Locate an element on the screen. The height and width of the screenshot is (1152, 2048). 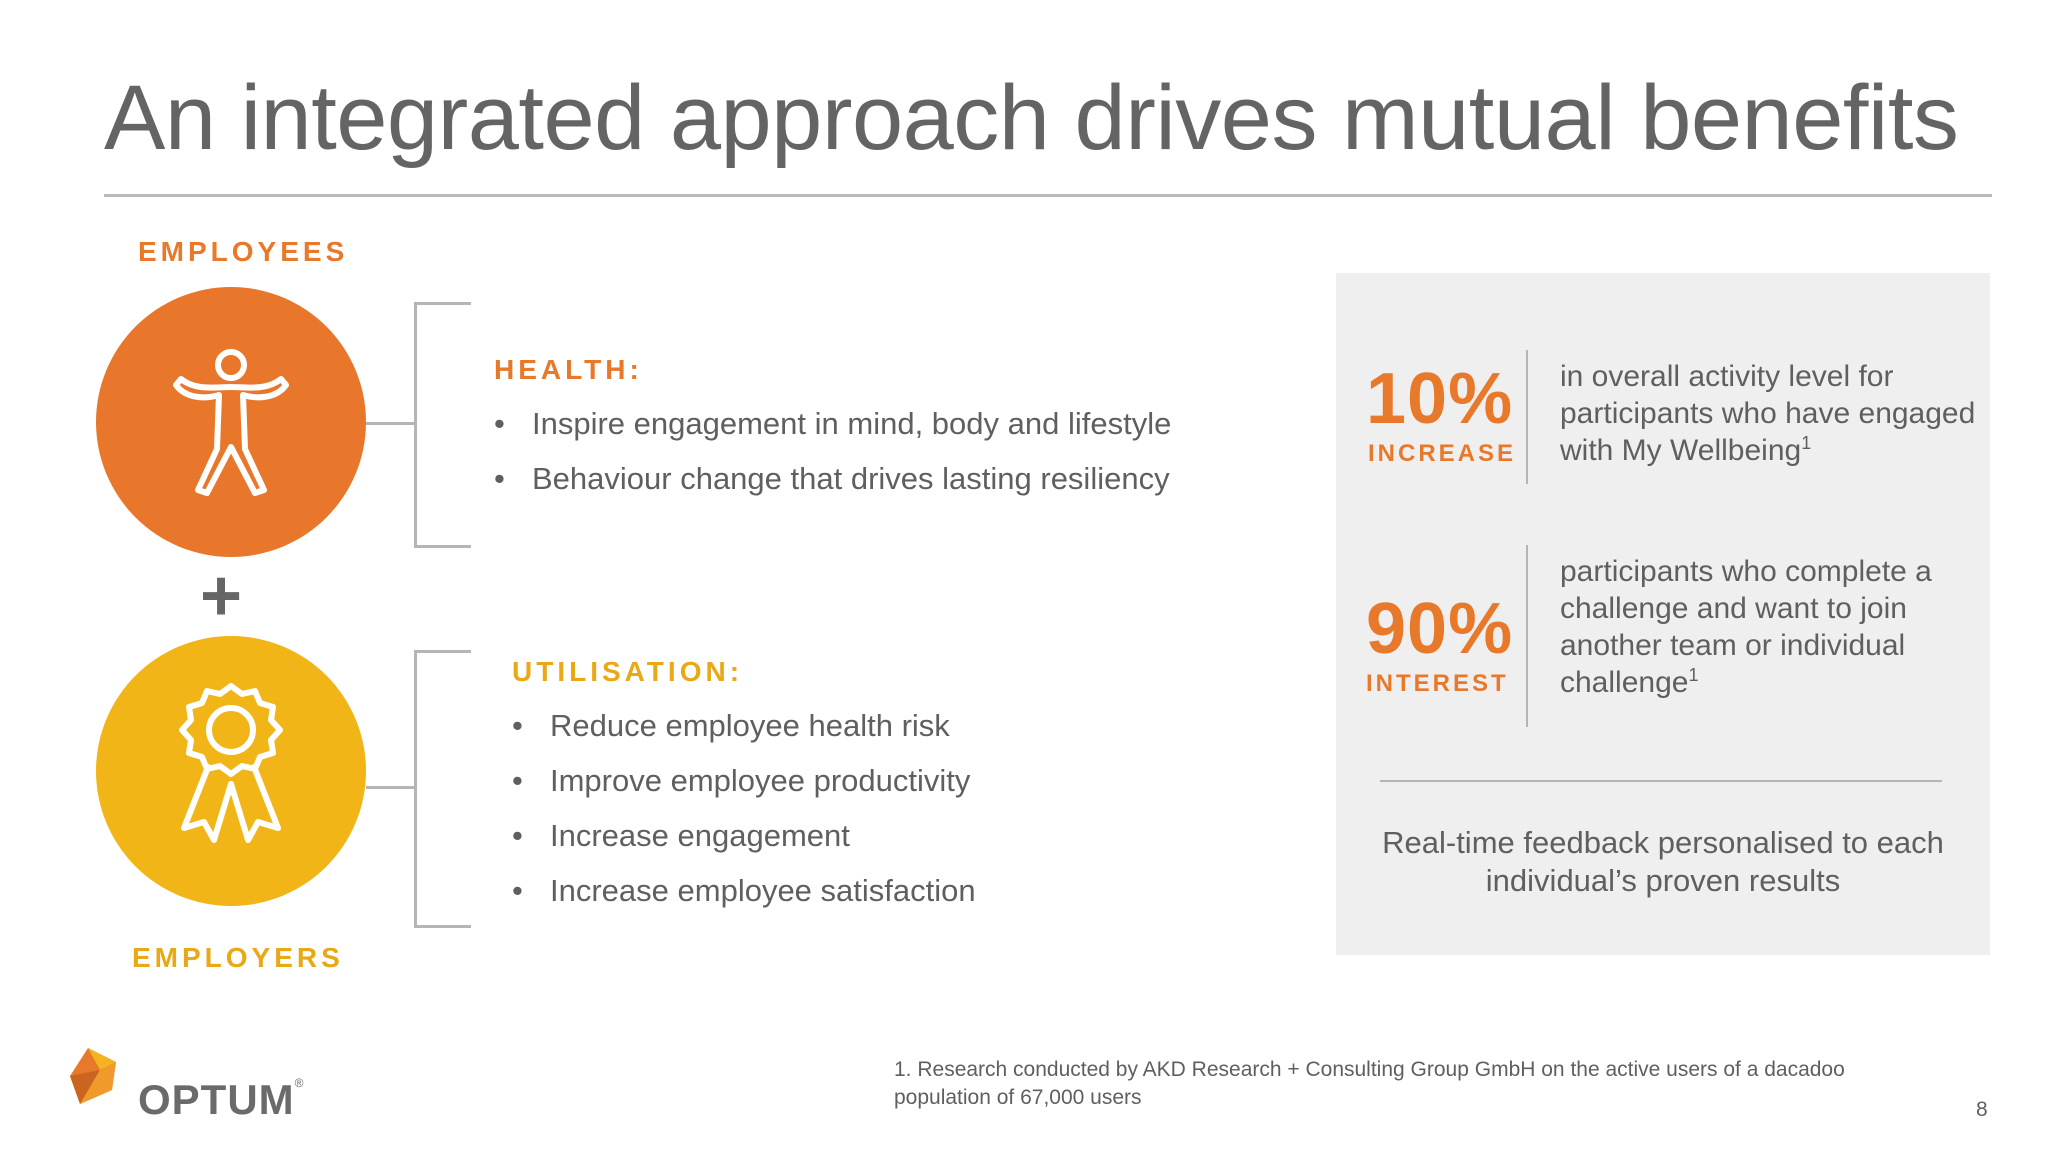
employers-label: EMPLOYERS is located at coordinates (238, 957).